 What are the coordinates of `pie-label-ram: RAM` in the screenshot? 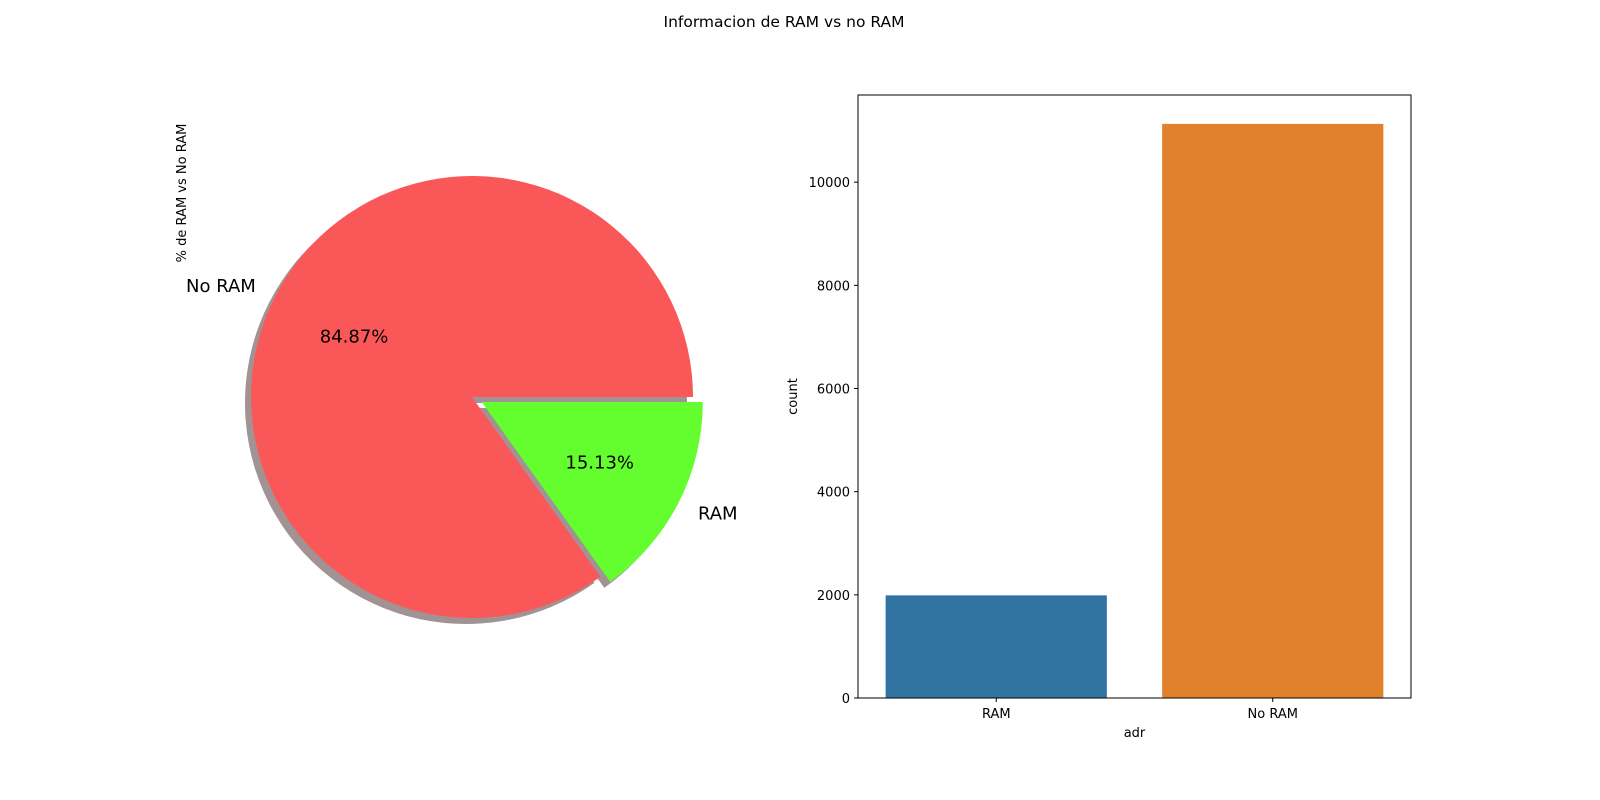 It's located at (718, 513).